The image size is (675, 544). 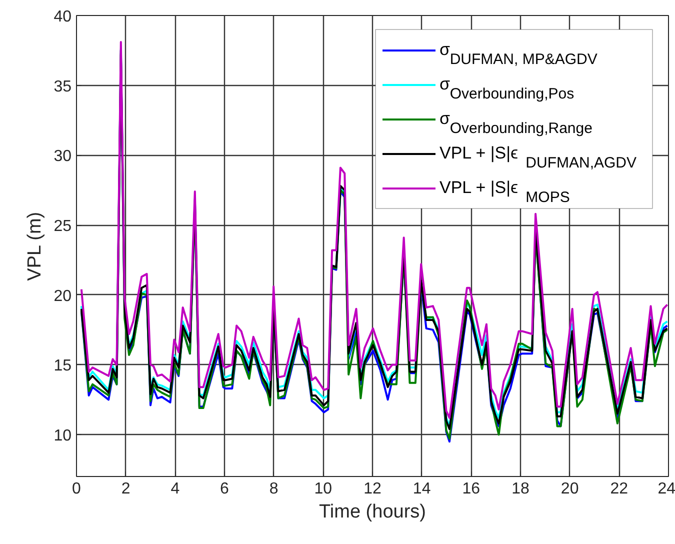 I want to click on legend-label: VPL + |S|ϵDUFMAN,AGDV, so click(x=538, y=158).